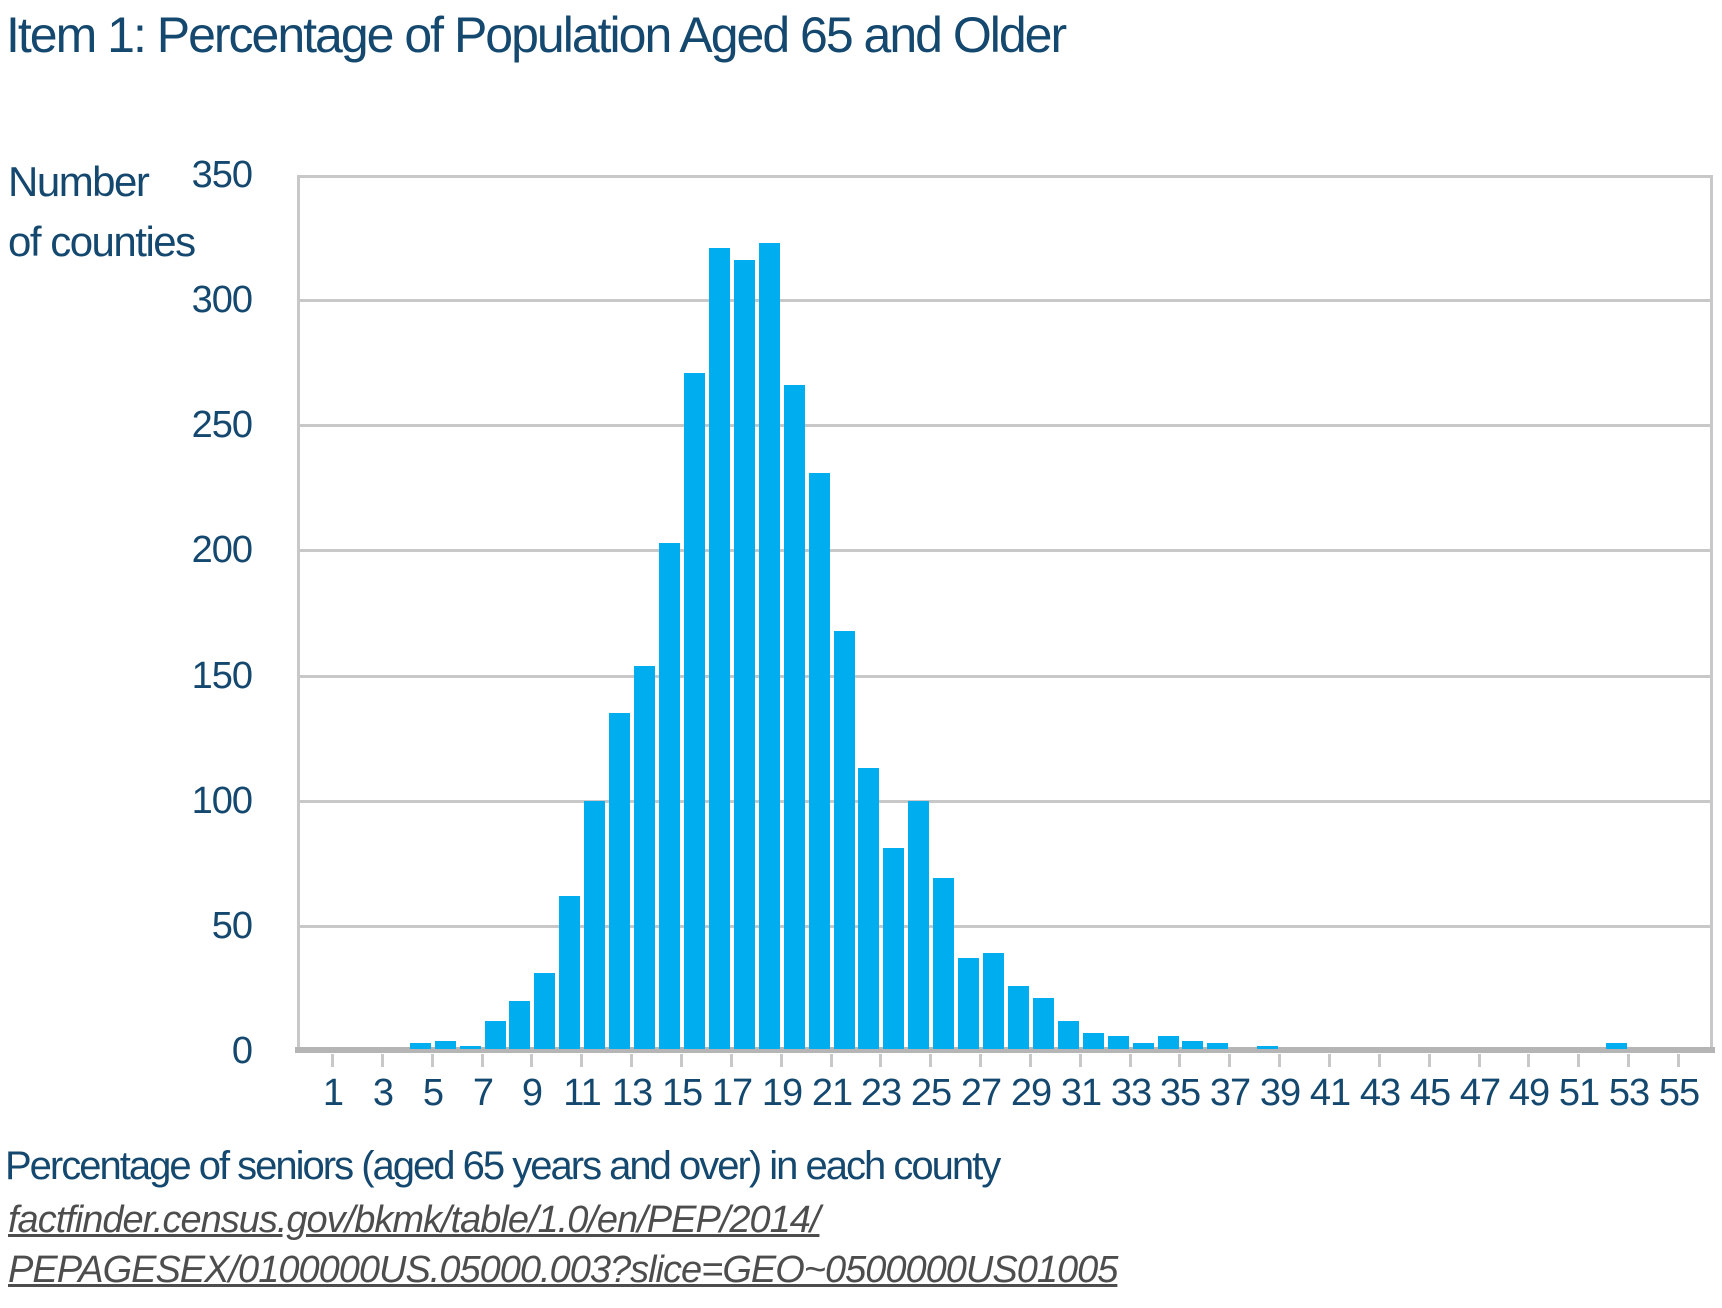  Describe the element at coordinates (222, 550) in the screenshot. I see `y-axis-tick-label-200: 200` at that location.